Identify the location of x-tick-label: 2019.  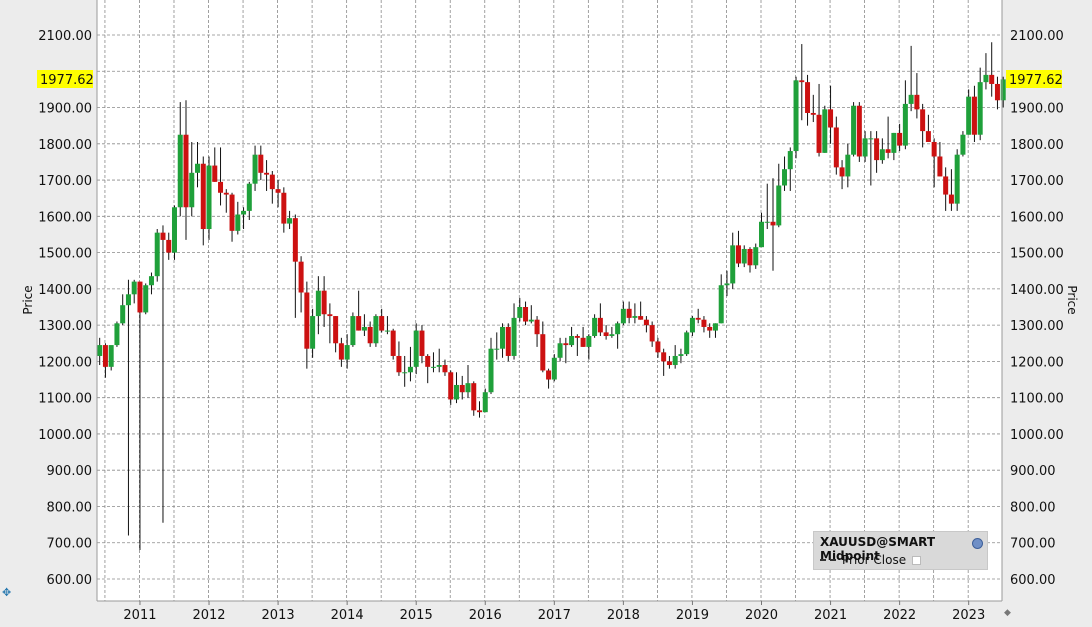
(692, 615).